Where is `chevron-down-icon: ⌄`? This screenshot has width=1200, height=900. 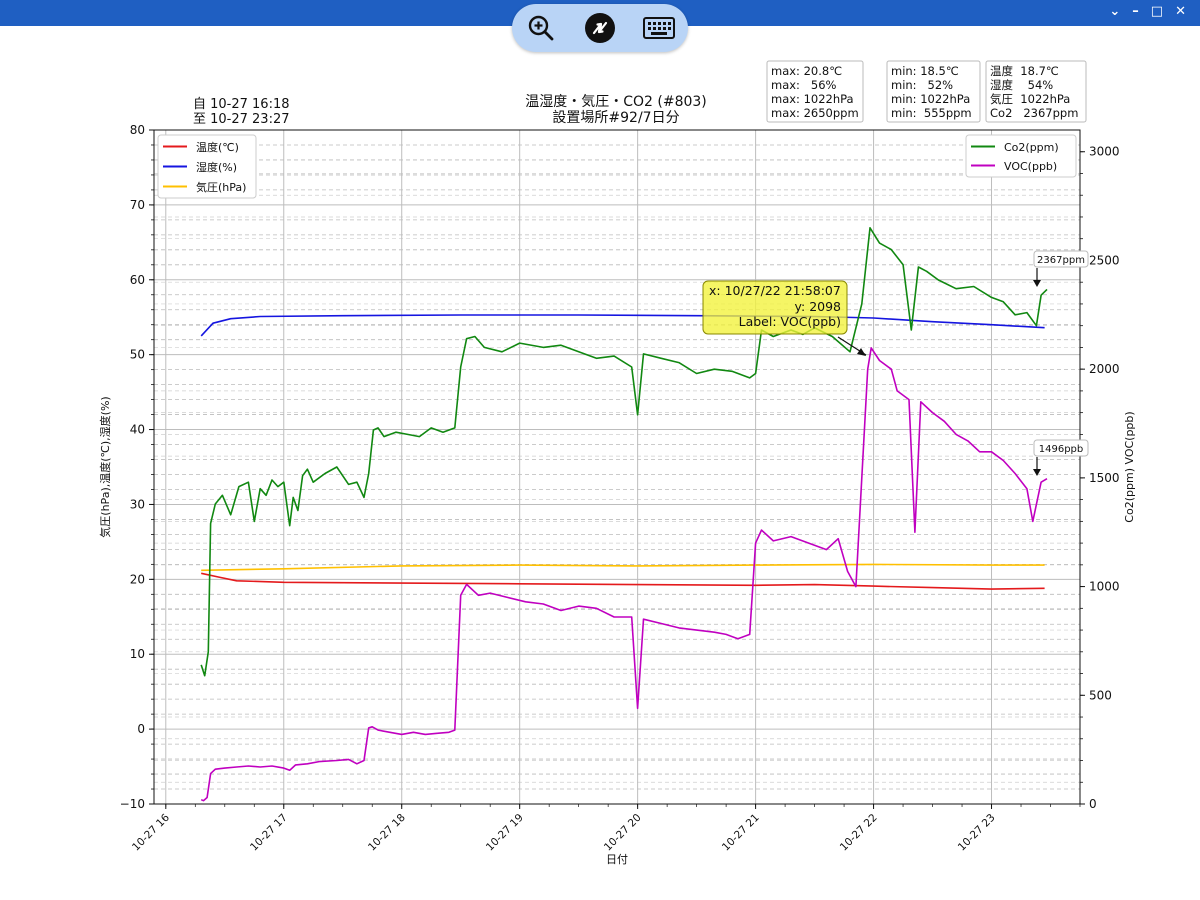
chevron-down-icon: ⌄ is located at coordinates (1115, 11).